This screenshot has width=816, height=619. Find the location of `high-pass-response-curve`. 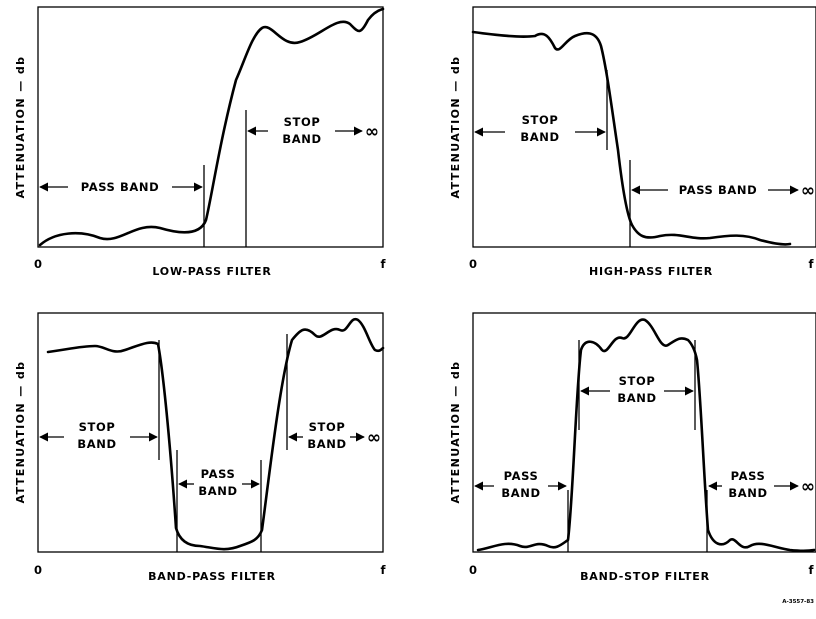

high-pass-response-curve is located at coordinates (631, 138).